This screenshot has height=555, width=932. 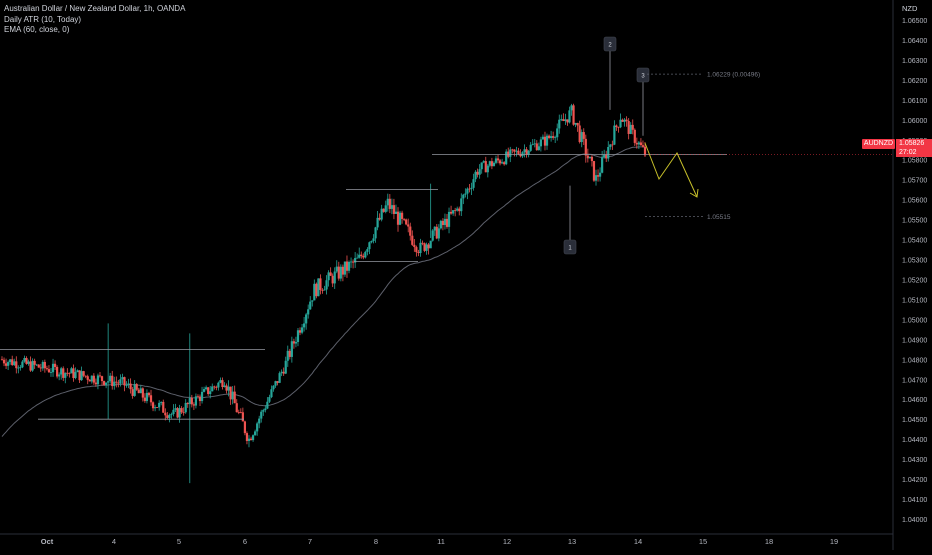 I want to click on wave-1-marker, so click(x=570, y=247).